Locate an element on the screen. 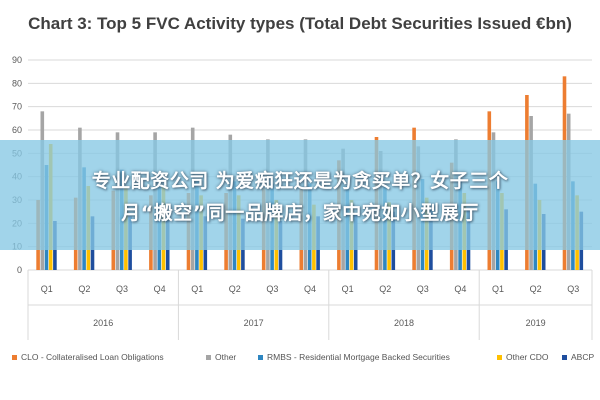 The image size is (600, 400). legend-label: CLO - Collateralised Loan Obligations is located at coordinates (92, 357).